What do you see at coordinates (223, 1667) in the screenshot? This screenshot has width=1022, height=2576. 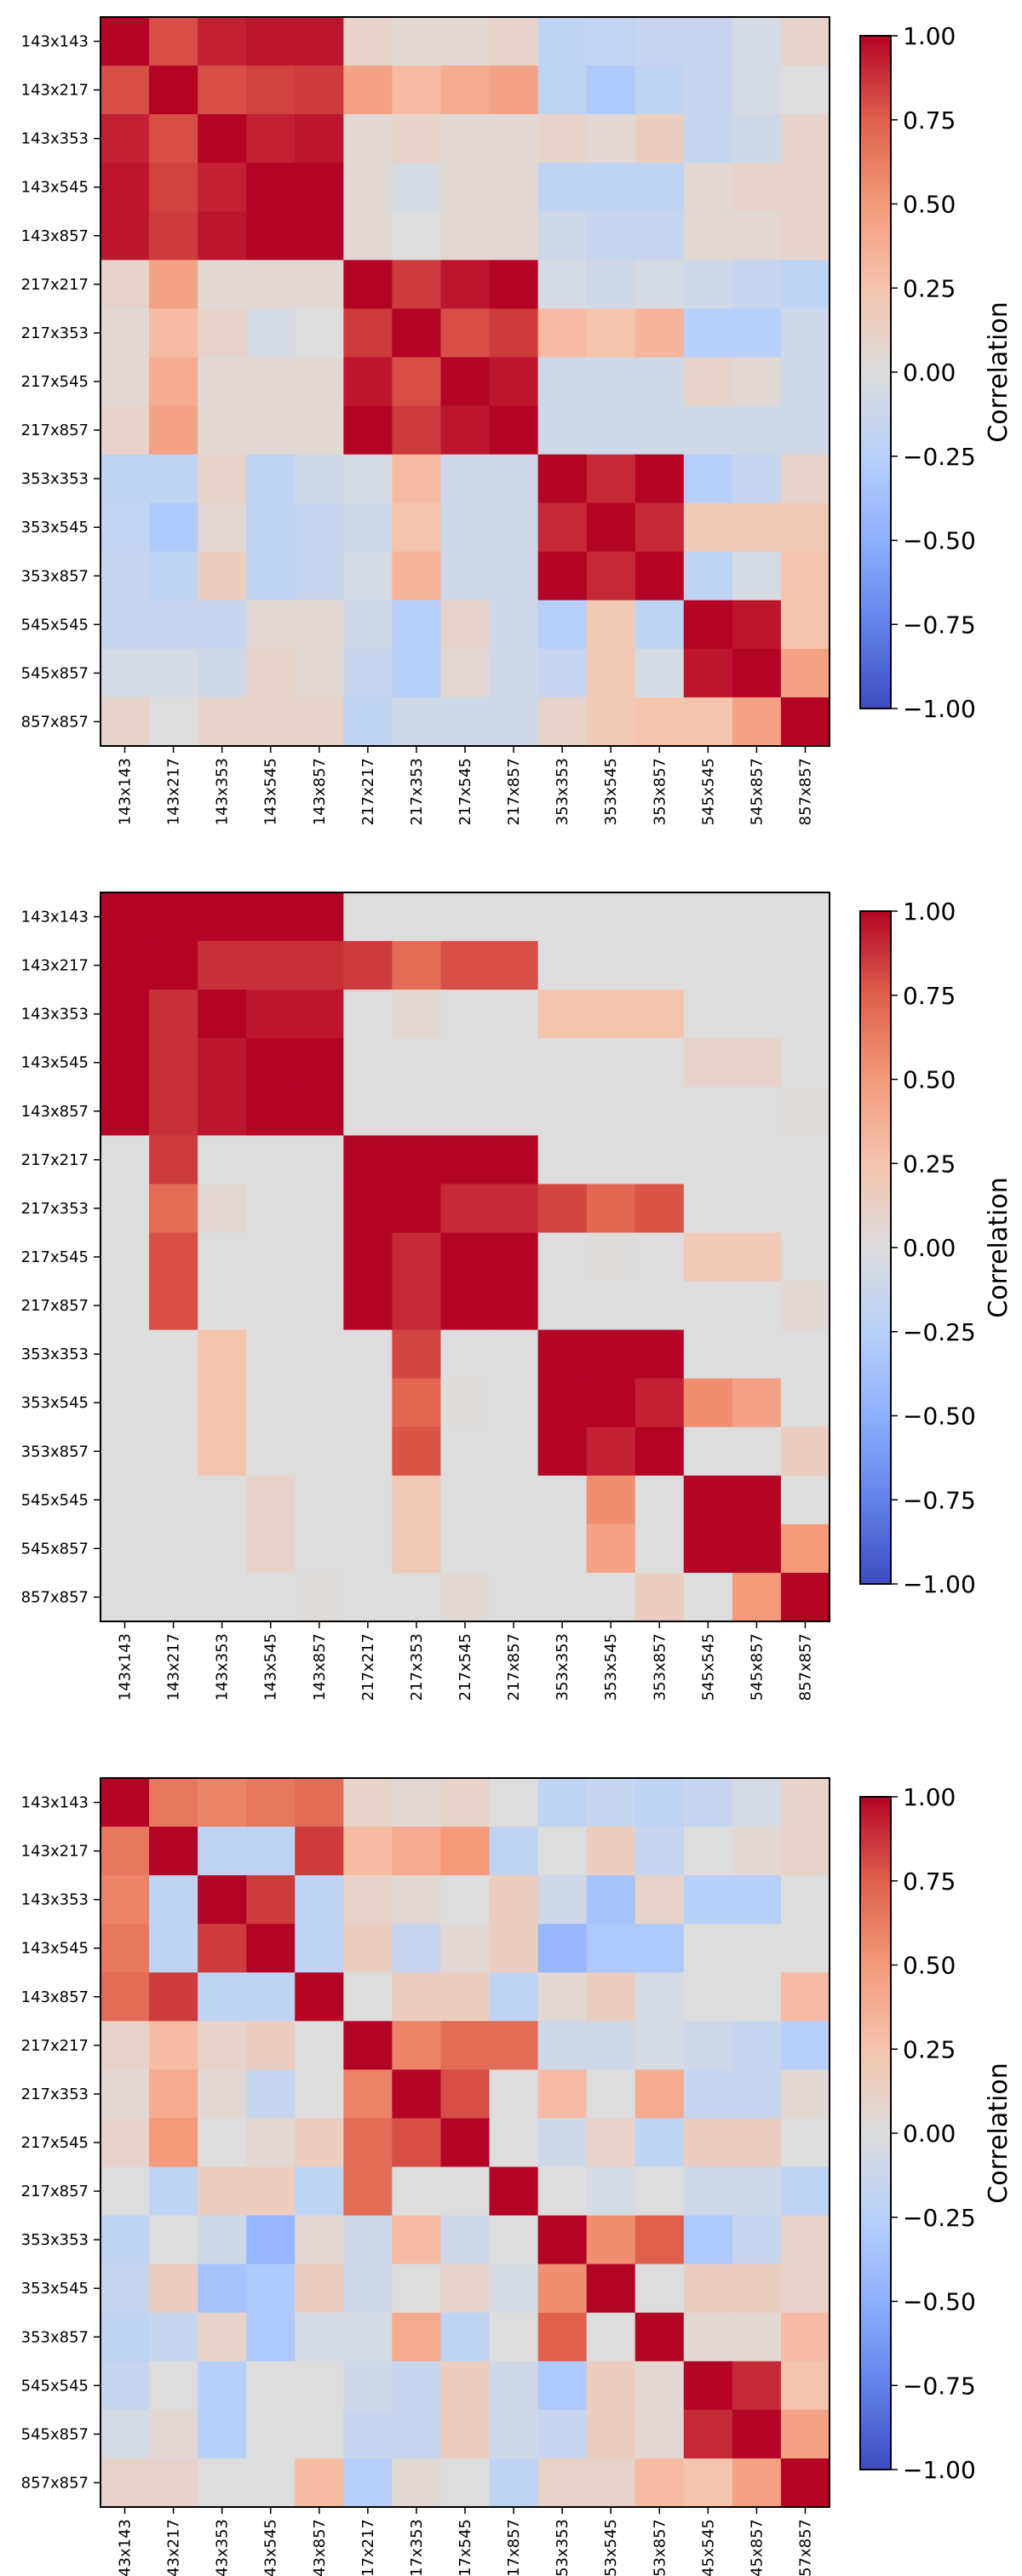 I see `x-tick-label: 143x353` at bounding box center [223, 1667].